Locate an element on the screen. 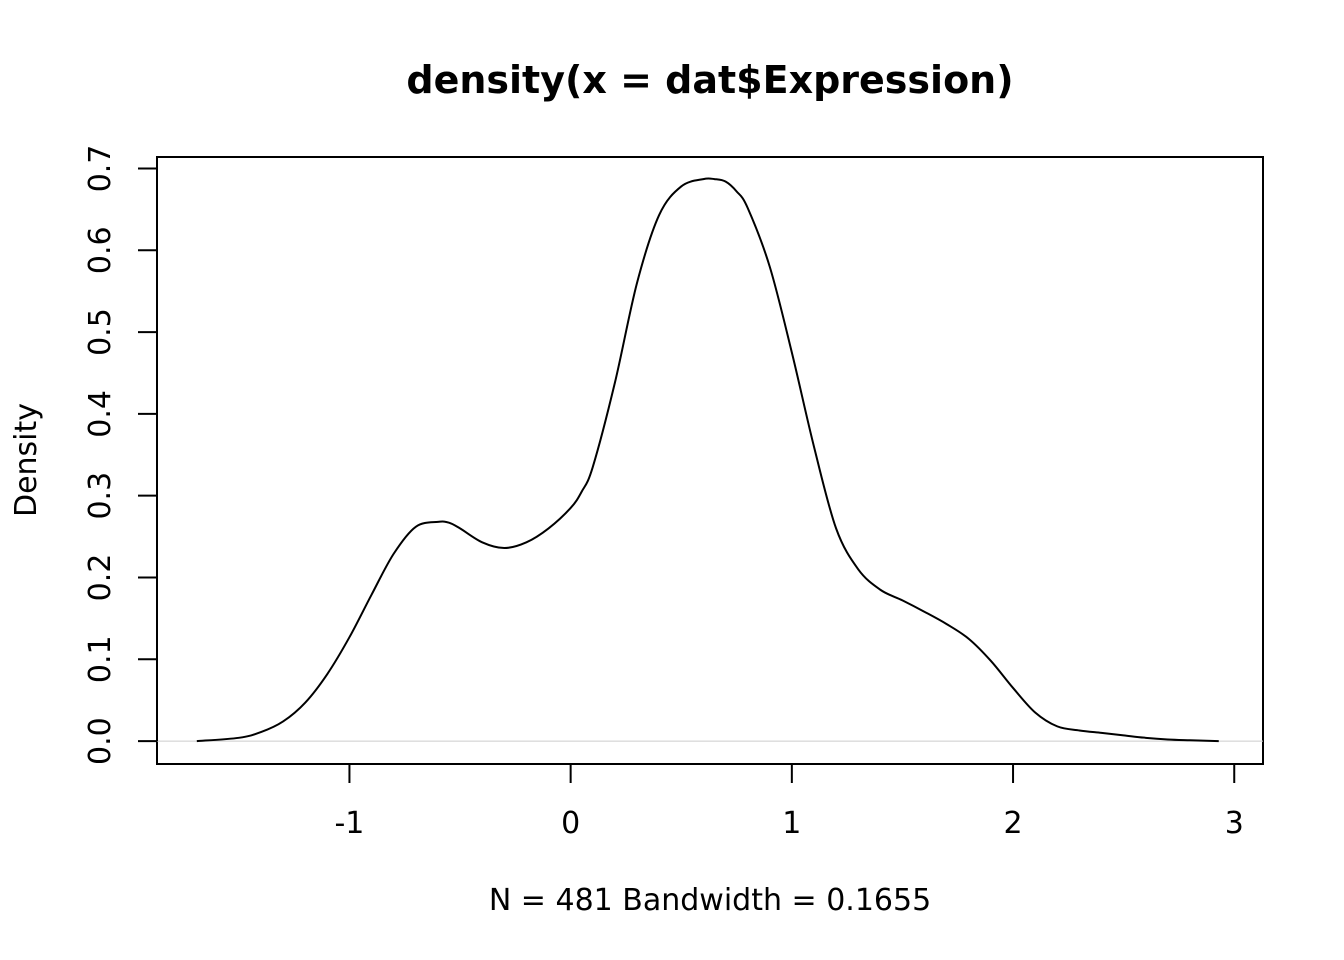  x-tick-label: 1 is located at coordinates (791, 823).